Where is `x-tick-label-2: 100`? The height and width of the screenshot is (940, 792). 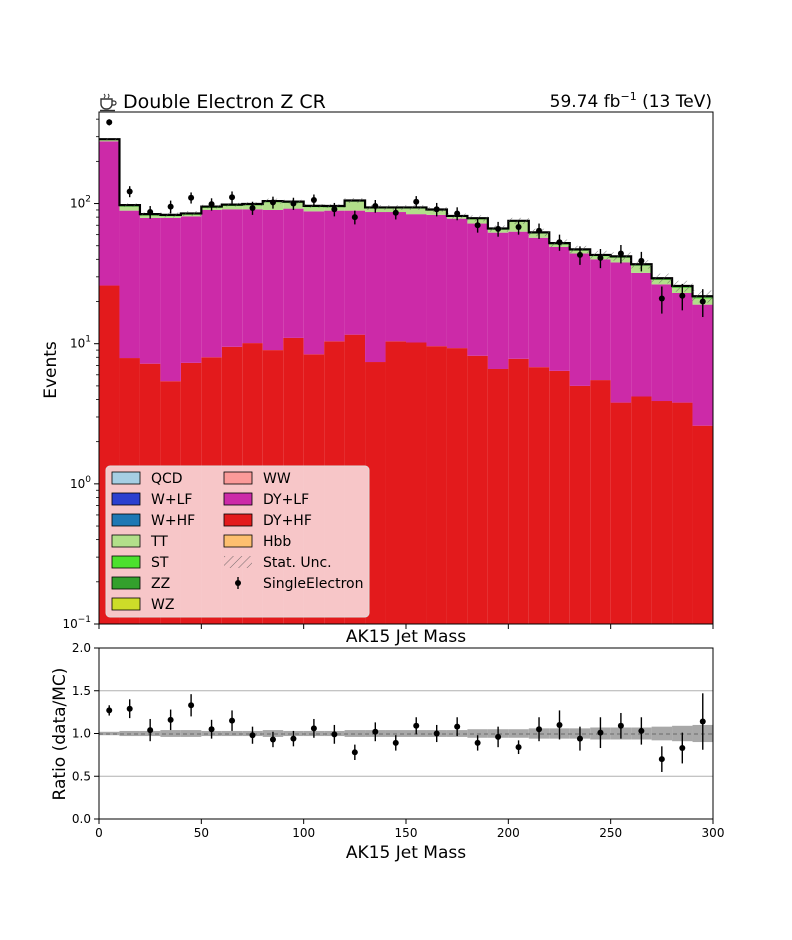 x-tick-label-2: 100 is located at coordinates (303, 833).